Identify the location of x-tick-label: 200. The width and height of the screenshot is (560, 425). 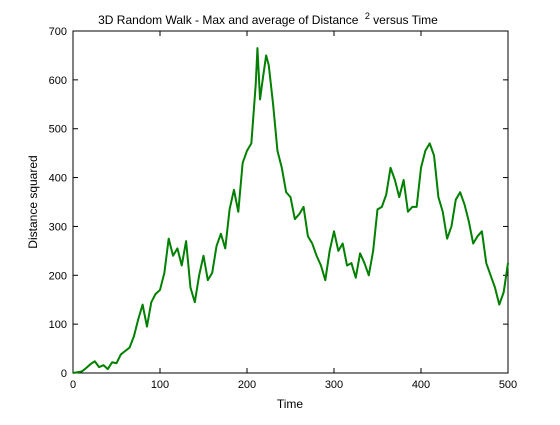
(247, 385).